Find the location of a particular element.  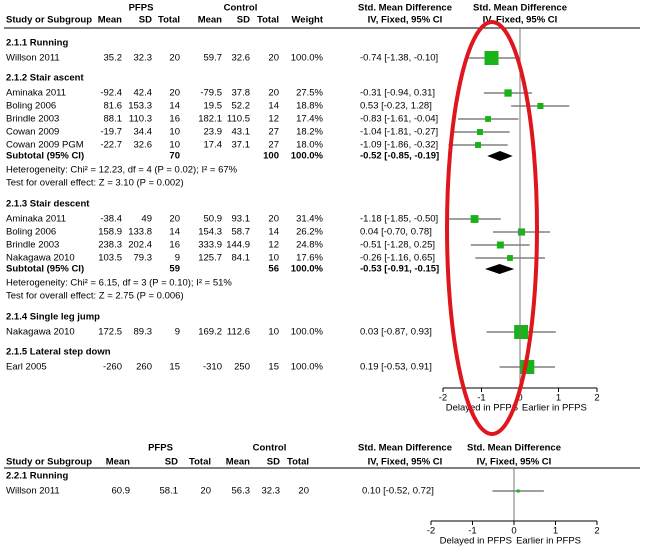

cell: -22.7 is located at coordinates (111, 145).